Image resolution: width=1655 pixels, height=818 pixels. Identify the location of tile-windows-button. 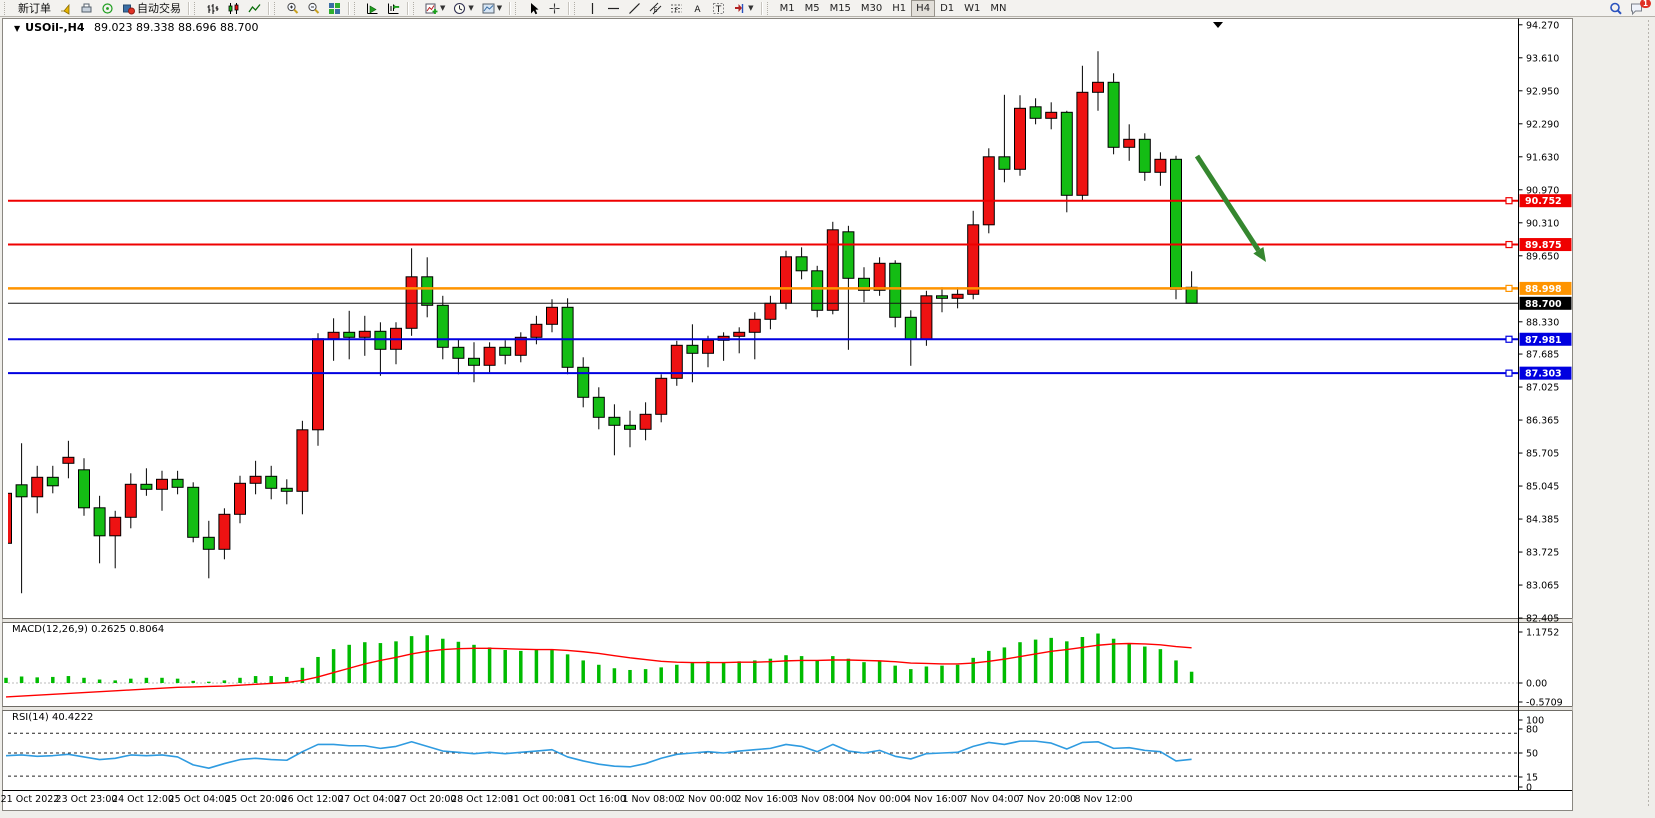
(334, 8).